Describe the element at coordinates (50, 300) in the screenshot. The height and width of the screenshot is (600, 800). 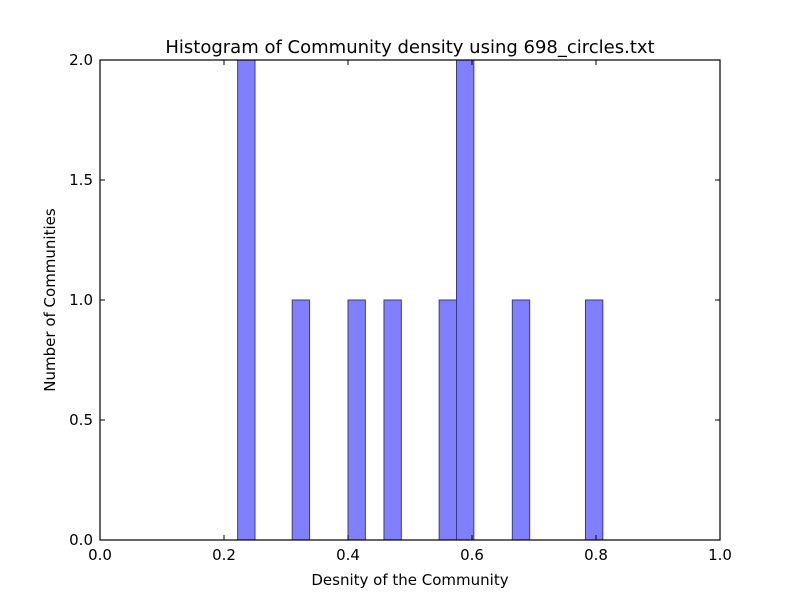
I see `y-axis-label: Number of Communities` at that location.